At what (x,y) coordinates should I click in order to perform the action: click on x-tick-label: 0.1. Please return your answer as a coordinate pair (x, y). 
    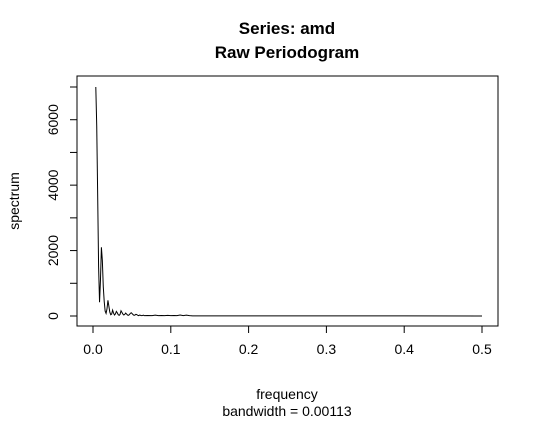
    Looking at the image, I should click on (171, 349).